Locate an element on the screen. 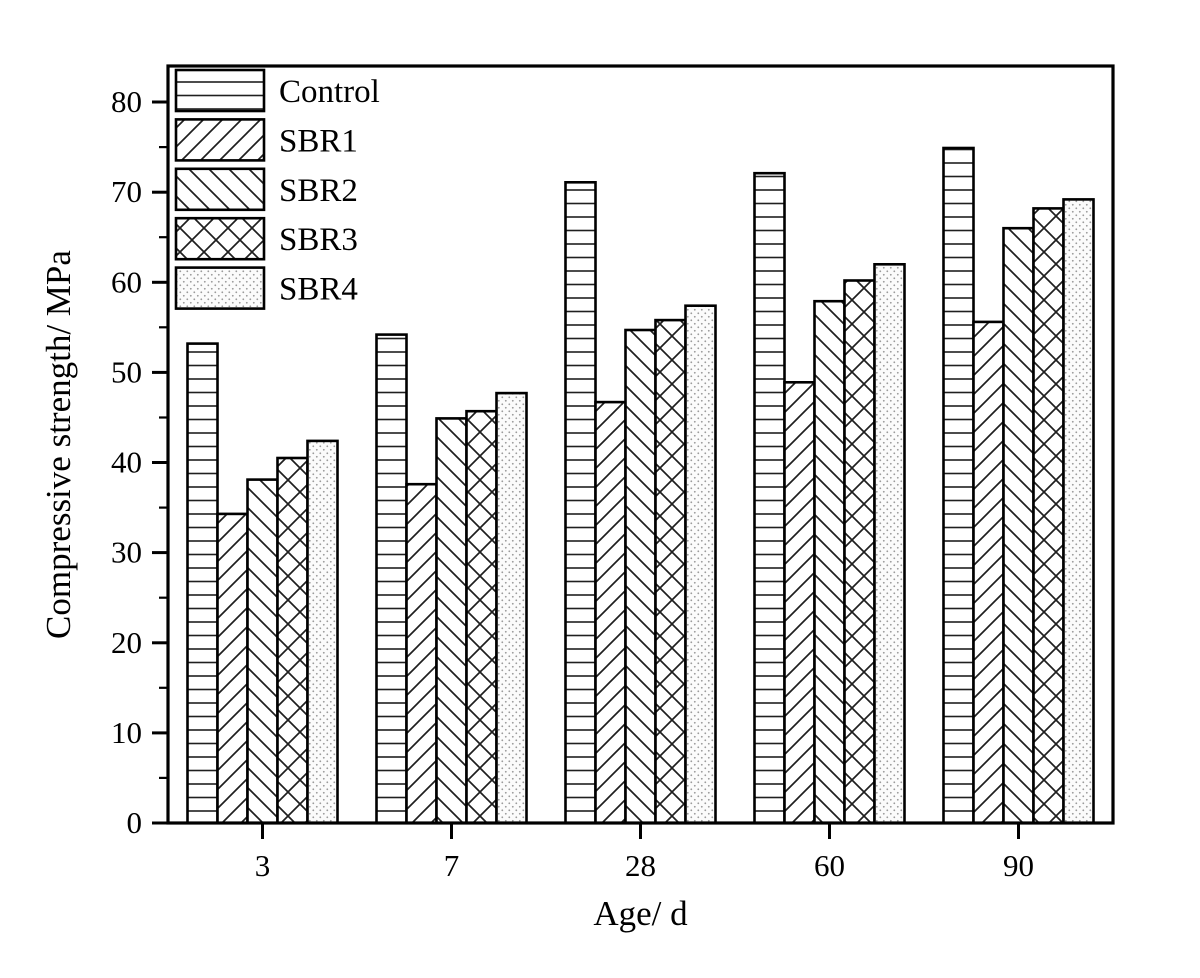  y-tick-label: 80 is located at coordinates (126, 101).